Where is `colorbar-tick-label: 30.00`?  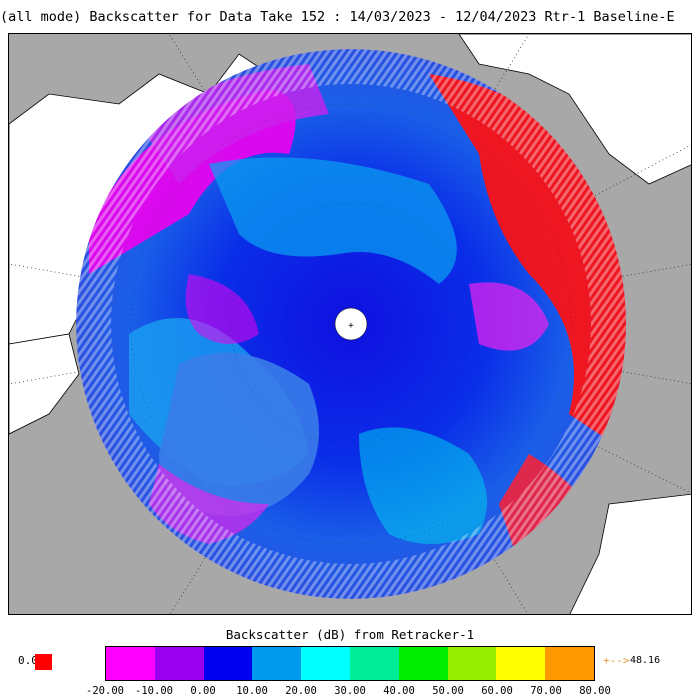 colorbar-tick-label: 30.00 is located at coordinates (350, 691).